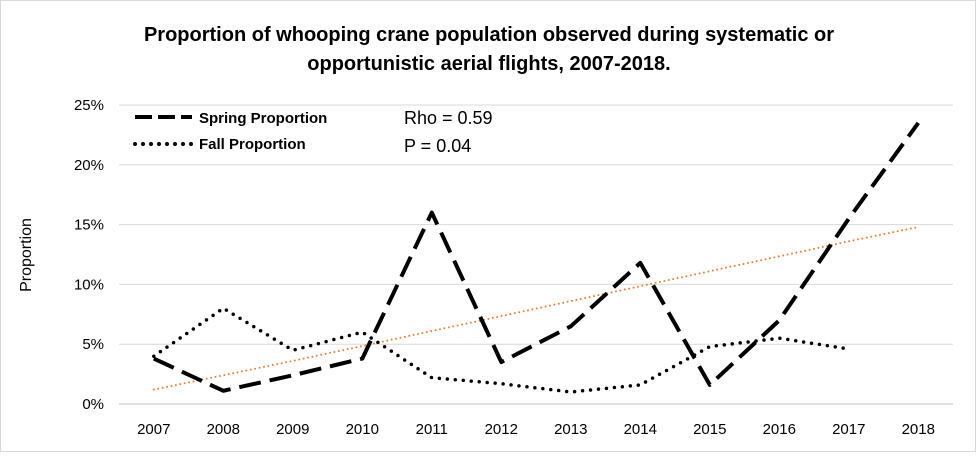 The width and height of the screenshot is (976, 456). Describe the element at coordinates (570, 429) in the screenshot. I see `x-tick-label: 2013` at that location.